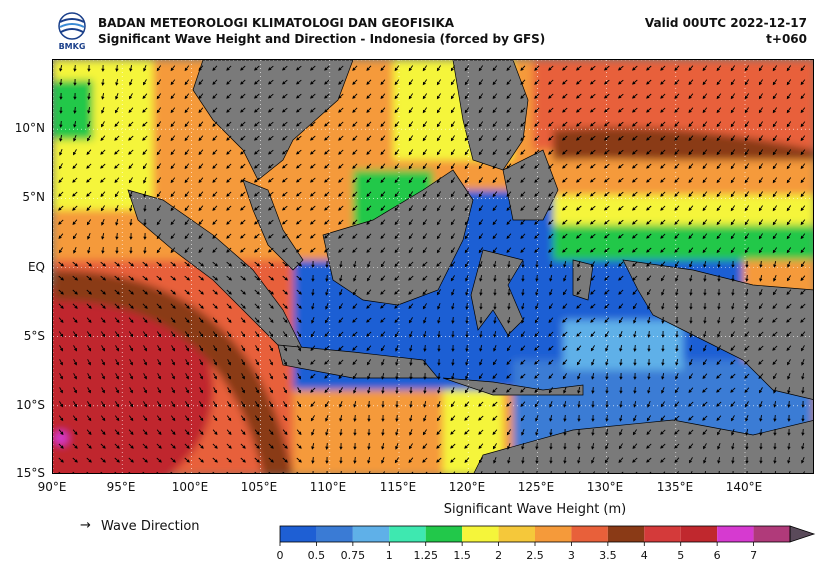 This screenshot has width=830, height=574. I want to click on lon-label-140e: 140°E, so click(744, 487).